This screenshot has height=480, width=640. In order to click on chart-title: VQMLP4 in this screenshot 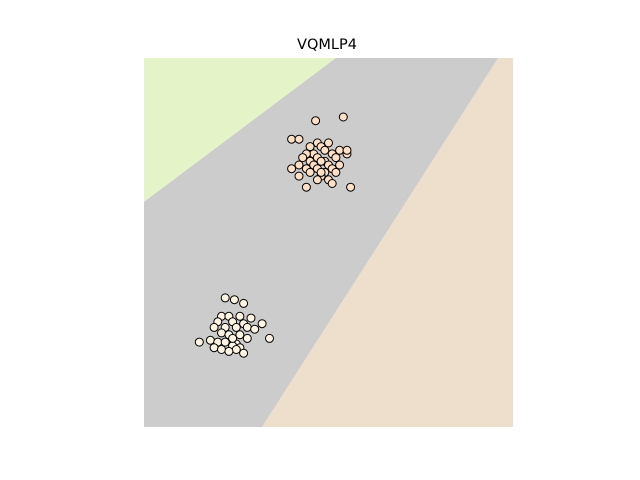, I will do `click(327, 45)`.